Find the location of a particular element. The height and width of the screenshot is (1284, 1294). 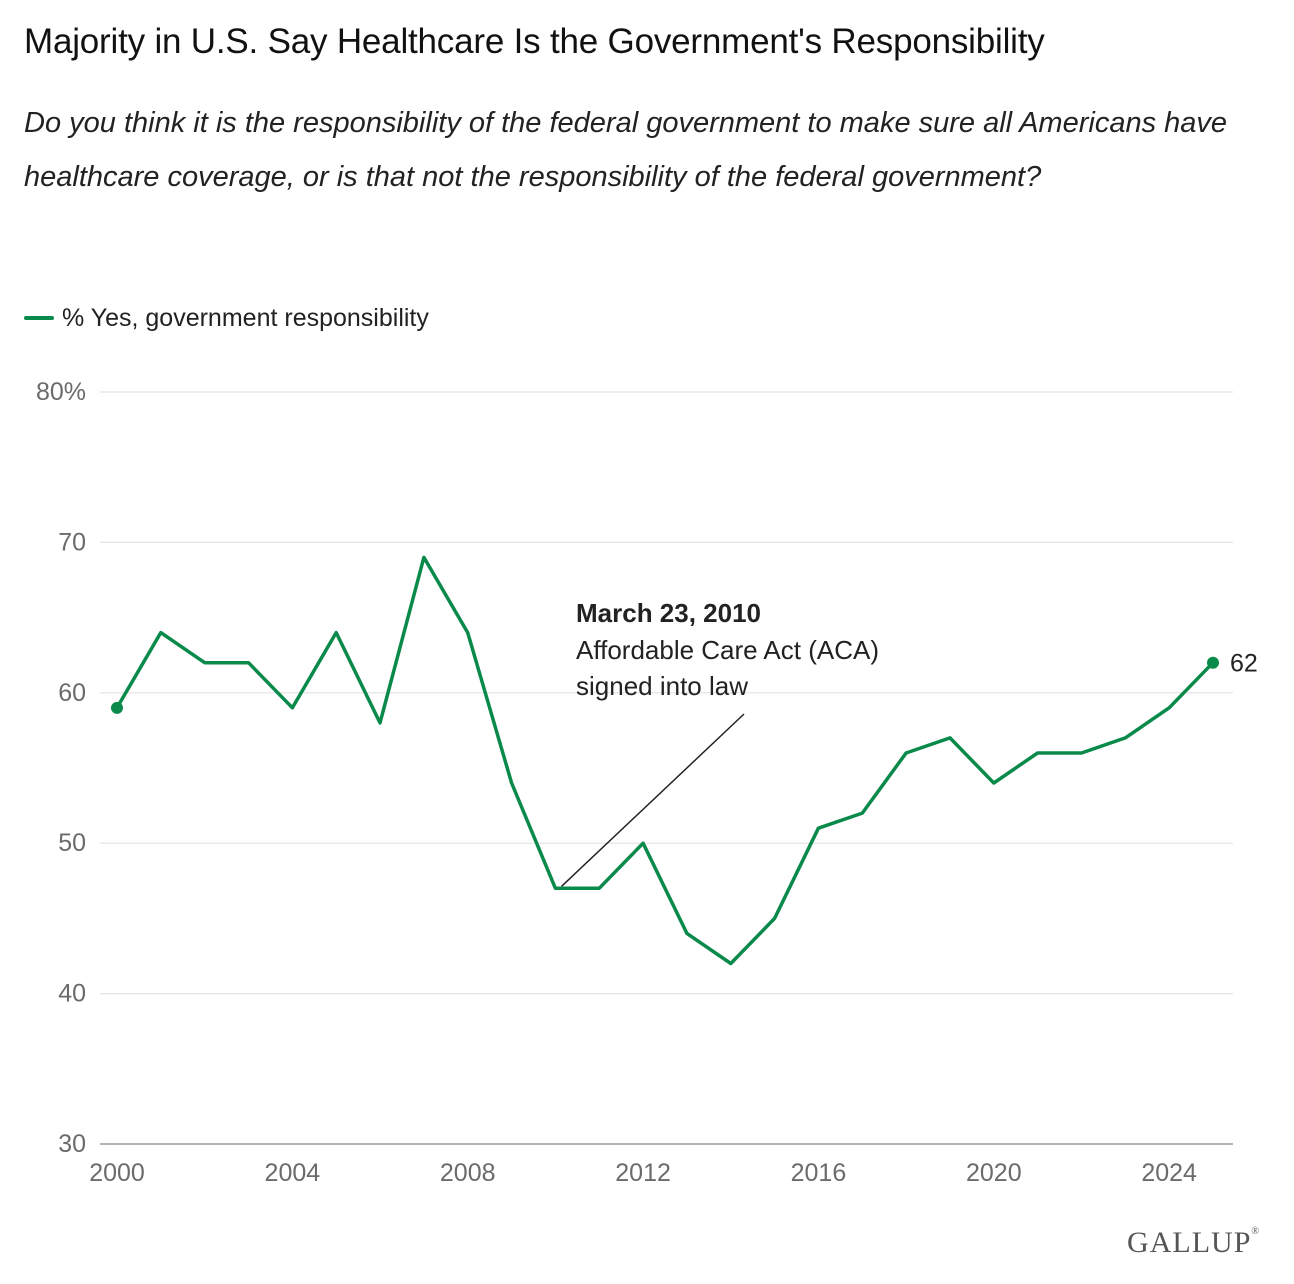

start-point is located at coordinates (117, 707).